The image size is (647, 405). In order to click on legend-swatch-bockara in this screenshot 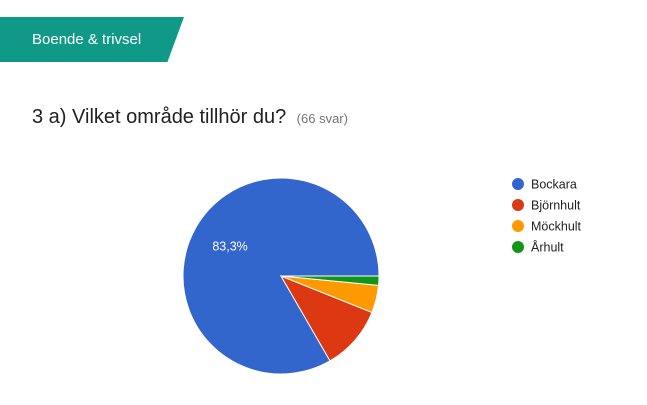, I will do `click(518, 184)`.